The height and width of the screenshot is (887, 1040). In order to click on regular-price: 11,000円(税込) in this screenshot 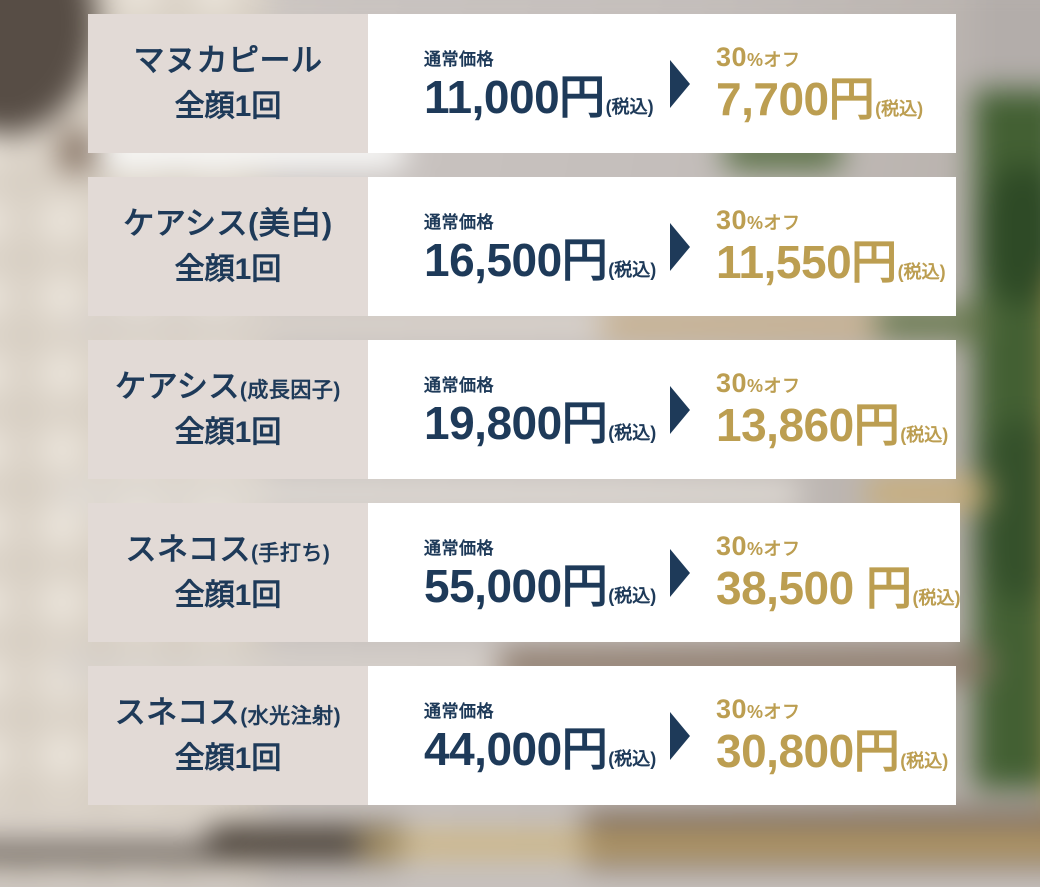, I will do `click(540, 97)`.